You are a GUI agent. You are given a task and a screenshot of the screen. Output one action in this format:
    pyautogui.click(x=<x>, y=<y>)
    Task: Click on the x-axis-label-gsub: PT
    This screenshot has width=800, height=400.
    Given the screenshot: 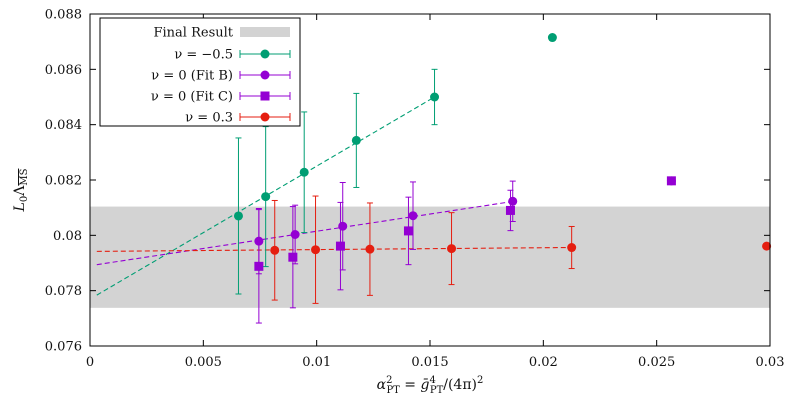 What is the action you would take?
    pyautogui.click(x=437, y=390)
    